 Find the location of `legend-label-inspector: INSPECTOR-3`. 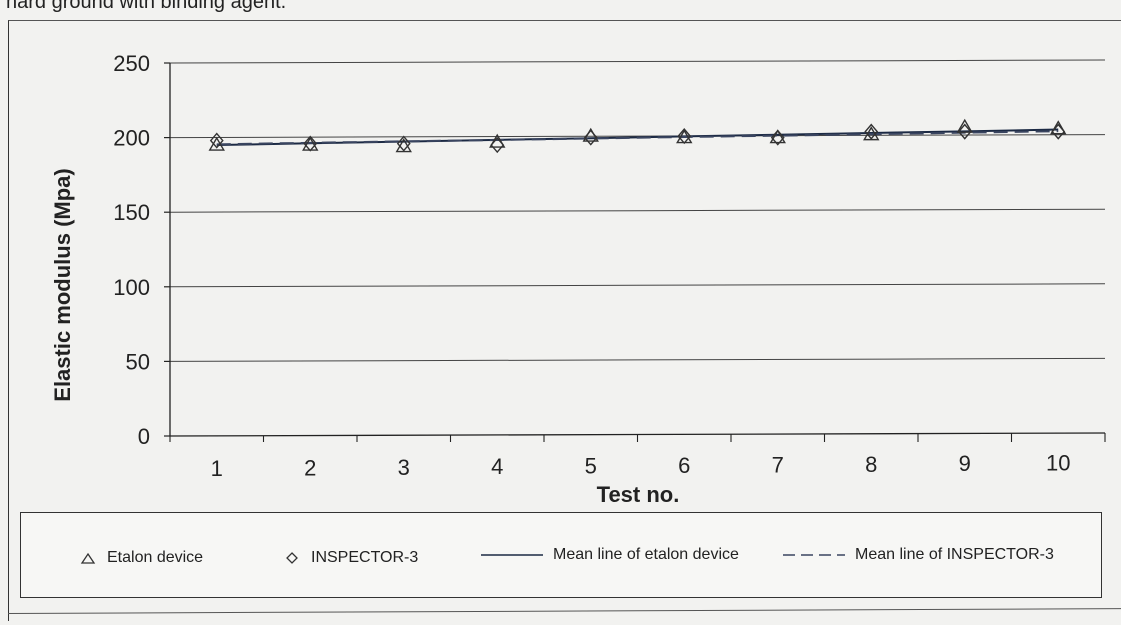

legend-label-inspector: INSPECTOR-3 is located at coordinates (365, 557).